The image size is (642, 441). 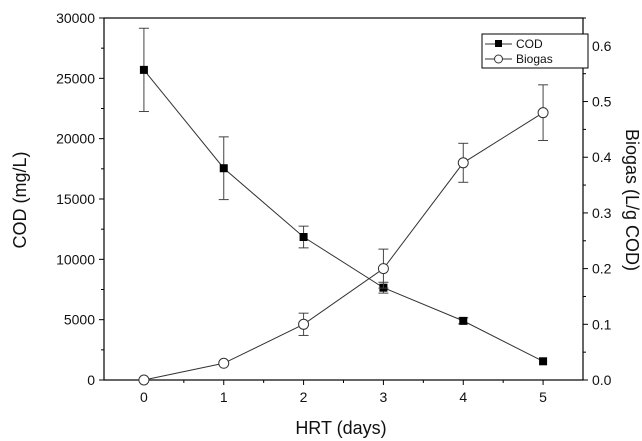 I want to click on x-axis-title: HRT (days), so click(x=340, y=428).